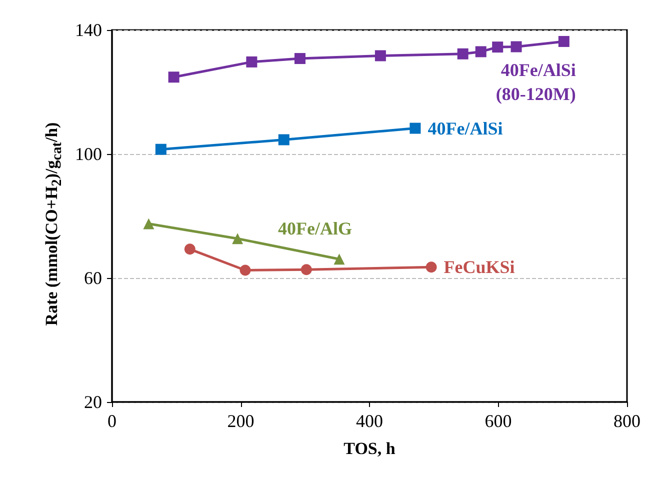  I want to click on series-label: FeCuKSi, so click(479, 267).